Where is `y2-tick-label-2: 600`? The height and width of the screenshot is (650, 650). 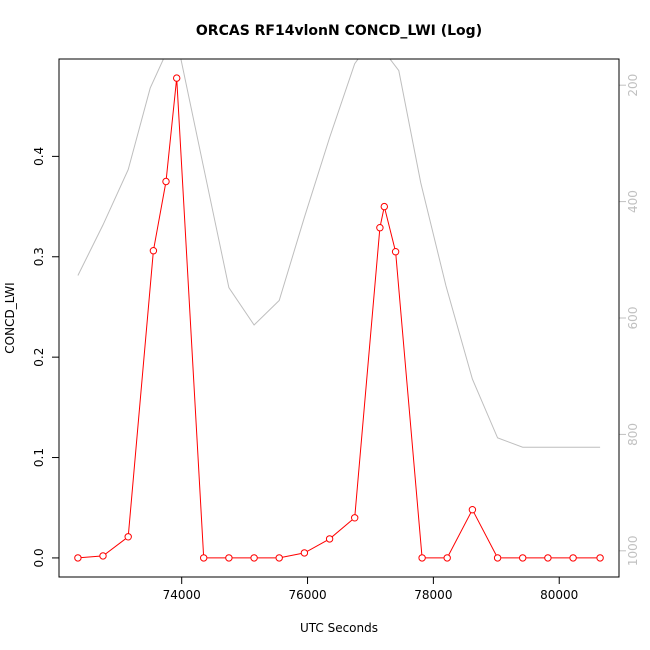
y2-tick-label-2: 600 is located at coordinates (633, 318).